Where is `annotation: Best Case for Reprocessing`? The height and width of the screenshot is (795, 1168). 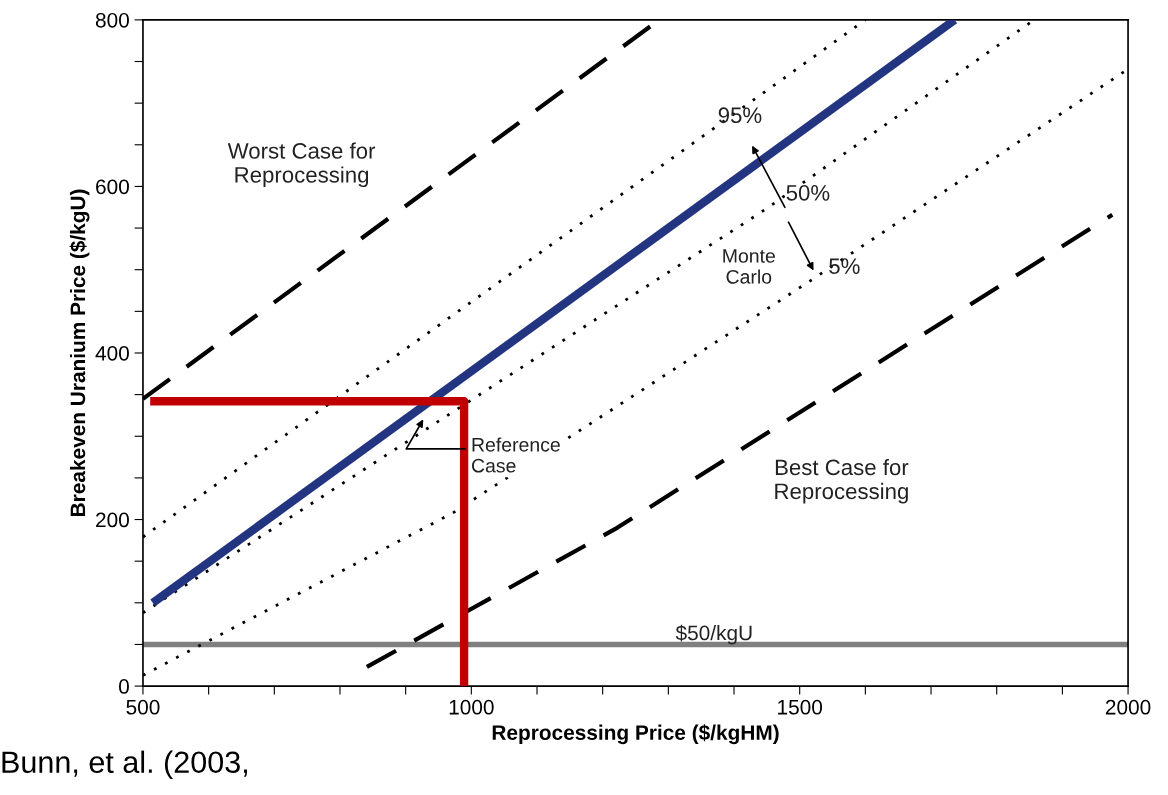
annotation: Best Case for Reprocessing is located at coordinates (842, 481).